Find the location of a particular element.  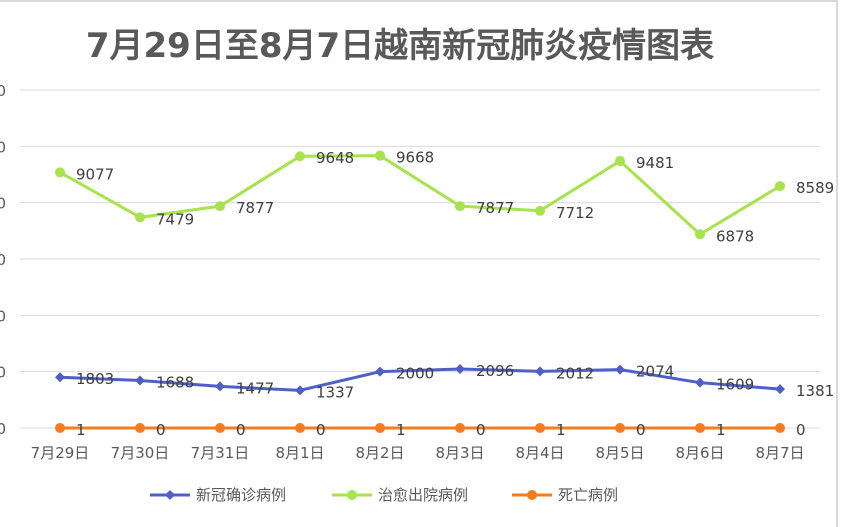

legend: 新冠确诊病例 治愈出院病例 死亡病例 is located at coordinates (421, 495).